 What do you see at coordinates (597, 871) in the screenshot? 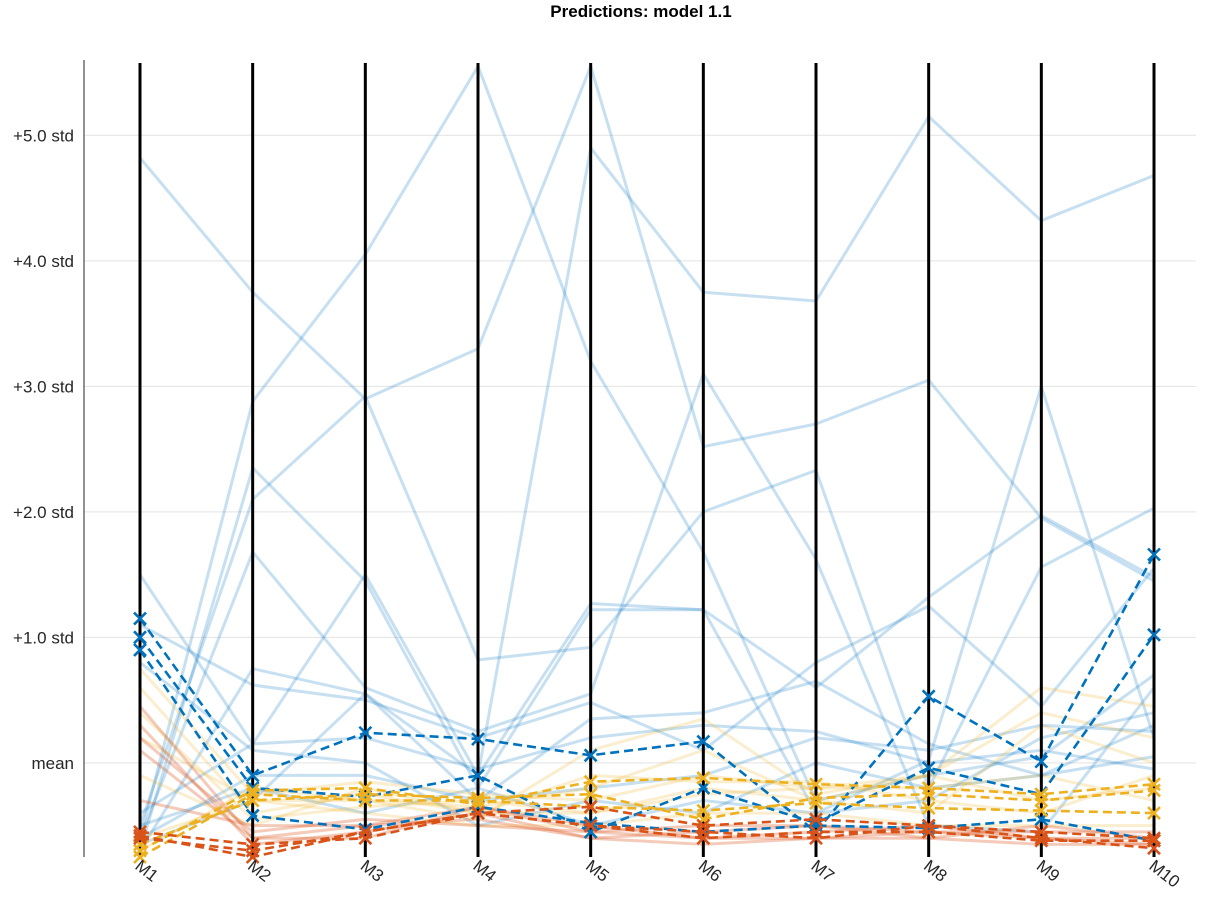
I see `x-tick-label: M5` at bounding box center [597, 871].